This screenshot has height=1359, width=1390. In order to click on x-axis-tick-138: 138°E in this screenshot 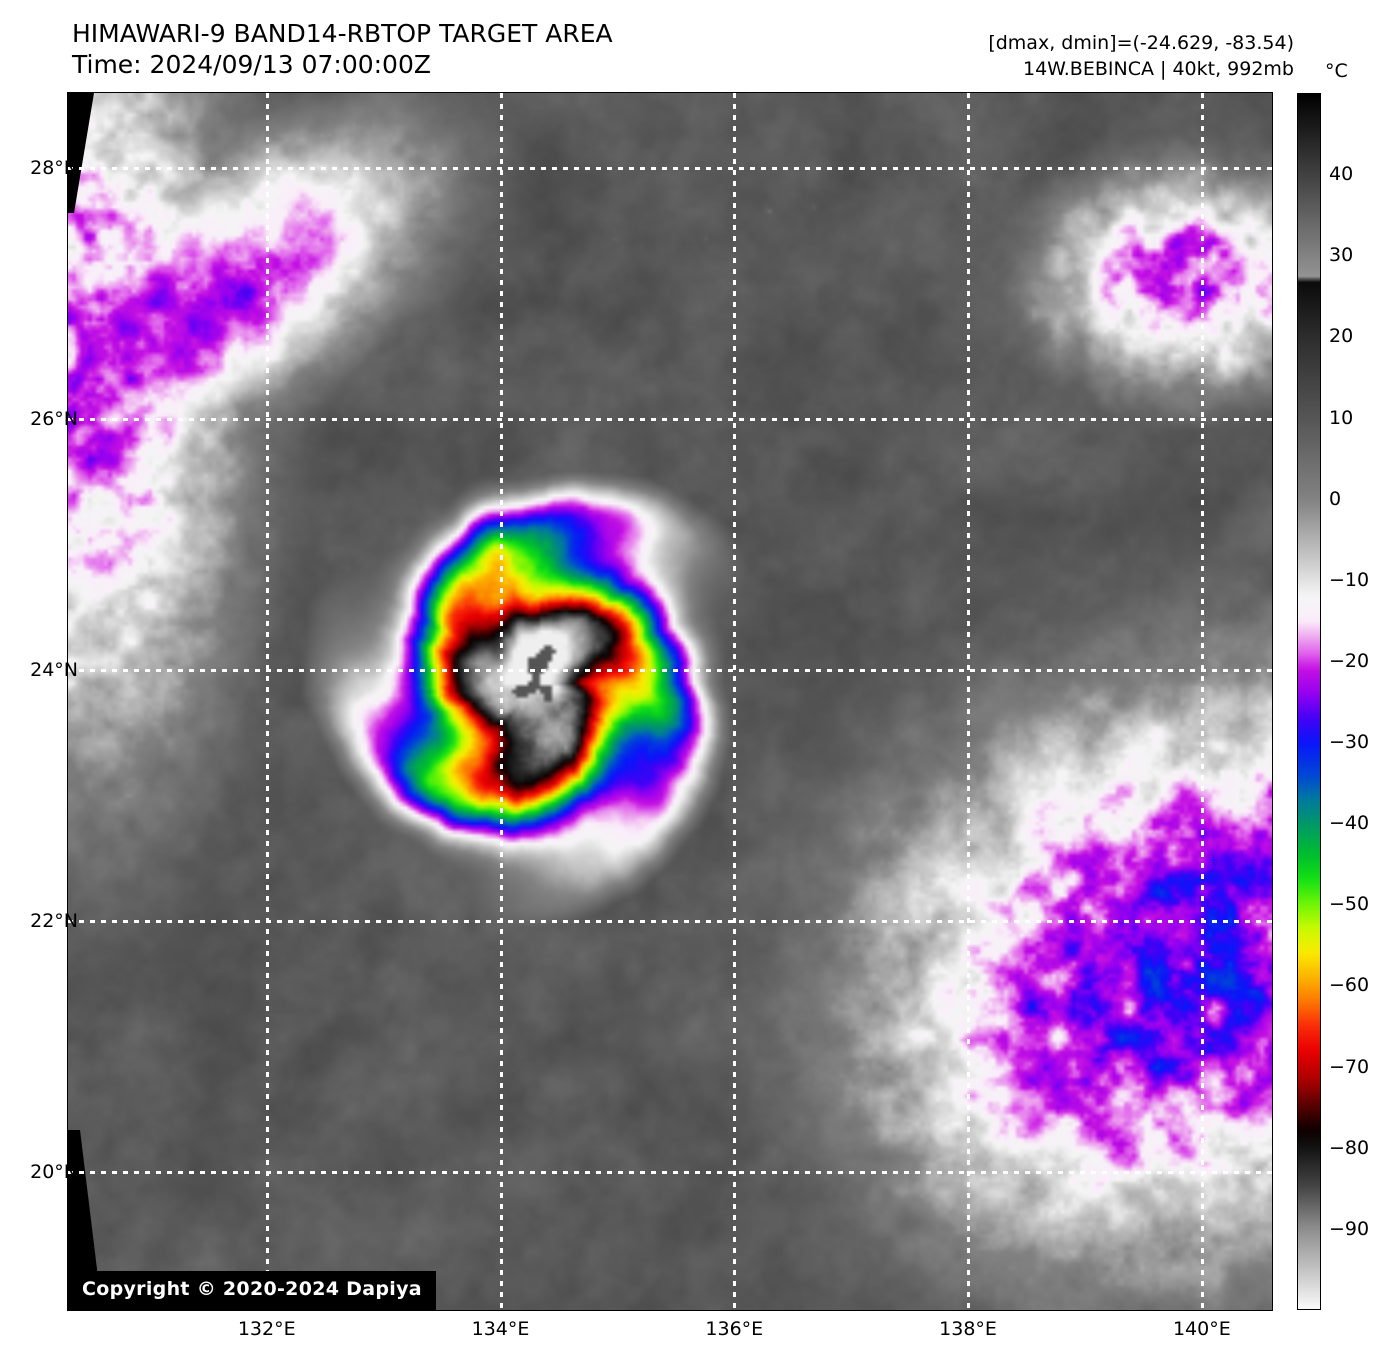, I will do `click(968, 1329)`.